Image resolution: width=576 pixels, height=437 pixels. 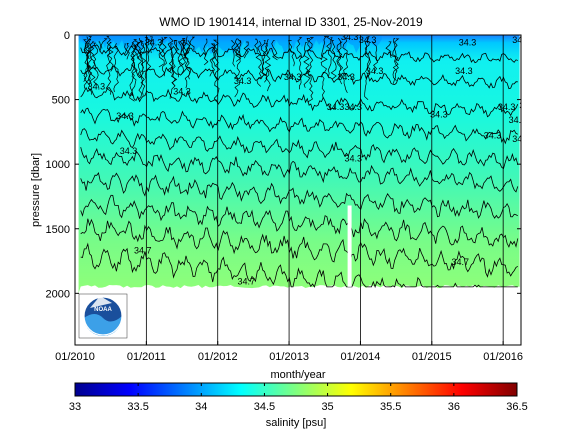 What do you see at coordinates (103, 316) in the screenshot?
I see `noaa-logo: NOAA` at bounding box center [103, 316].